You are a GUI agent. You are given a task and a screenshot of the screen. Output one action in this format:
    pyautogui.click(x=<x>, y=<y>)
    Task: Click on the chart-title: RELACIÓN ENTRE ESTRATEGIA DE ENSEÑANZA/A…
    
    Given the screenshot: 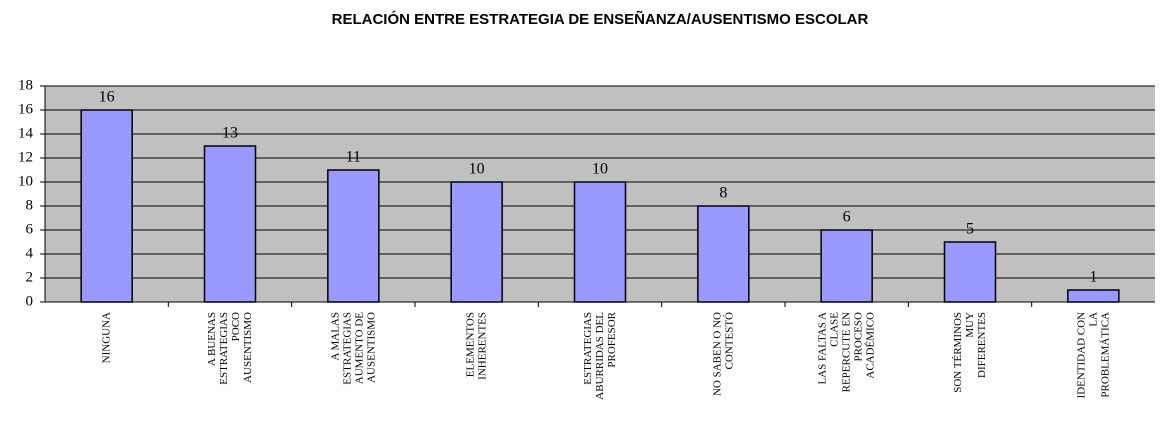 What is the action you would take?
    pyautogui.click(x=600, y=19)
    